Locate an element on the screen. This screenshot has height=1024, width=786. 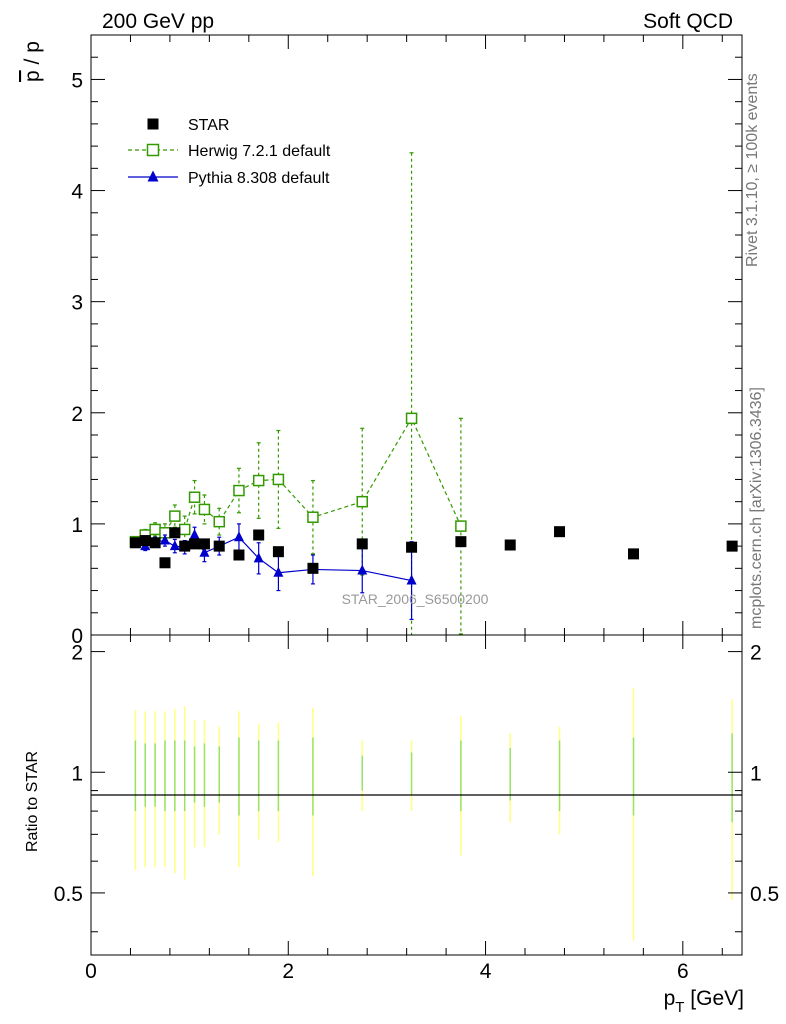
mcplots-credit-label: mcplots.cern.ch [arXiv:1306.3436] is located at coordinates (756, 508).